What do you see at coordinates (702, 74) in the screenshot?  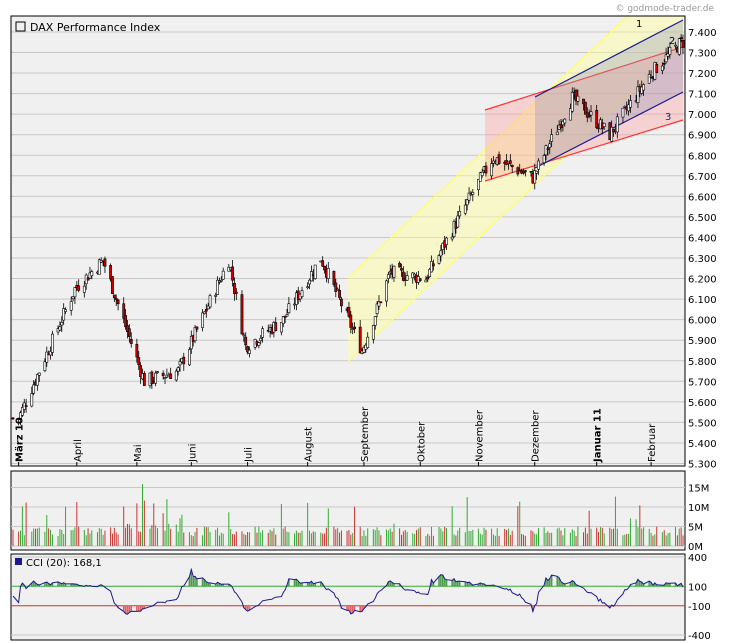 I see `price-tick-label: 7.200` at bounding box center [702, 74].